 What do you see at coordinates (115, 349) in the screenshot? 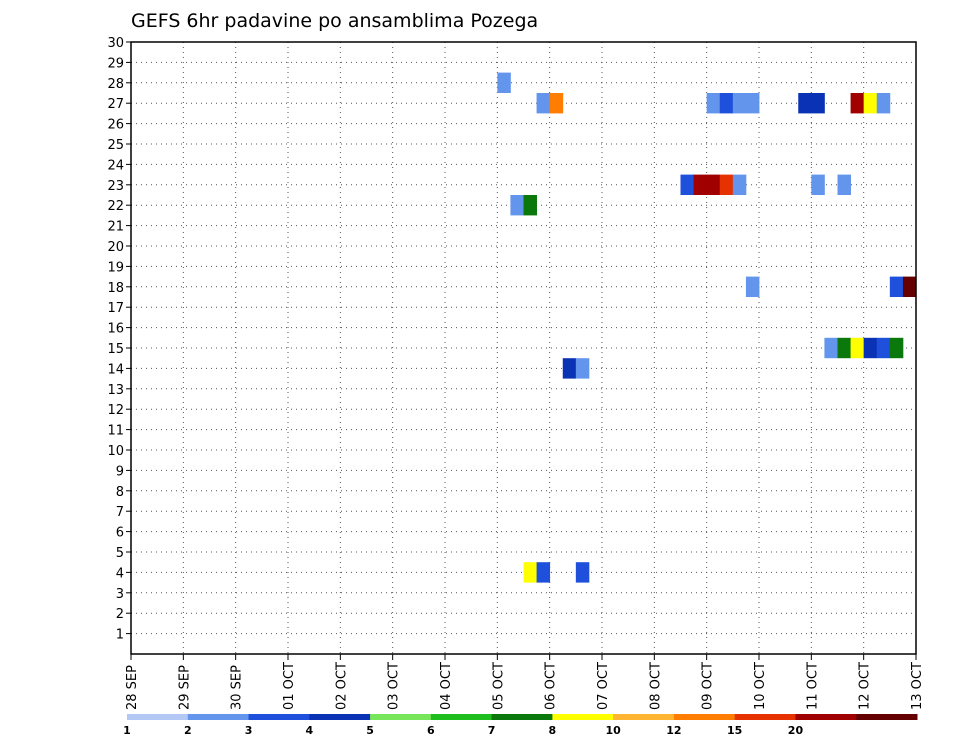
I see `y-tick-label: 15` at bounding box center [115, 349].